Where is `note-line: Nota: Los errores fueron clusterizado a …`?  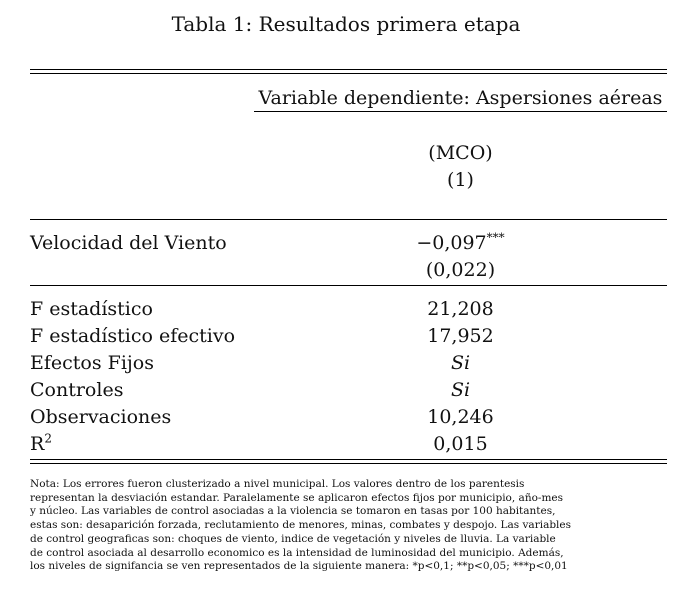
note-line: Nota: Los errores fueron clusterizado a … is located at coordinates (277, 484).